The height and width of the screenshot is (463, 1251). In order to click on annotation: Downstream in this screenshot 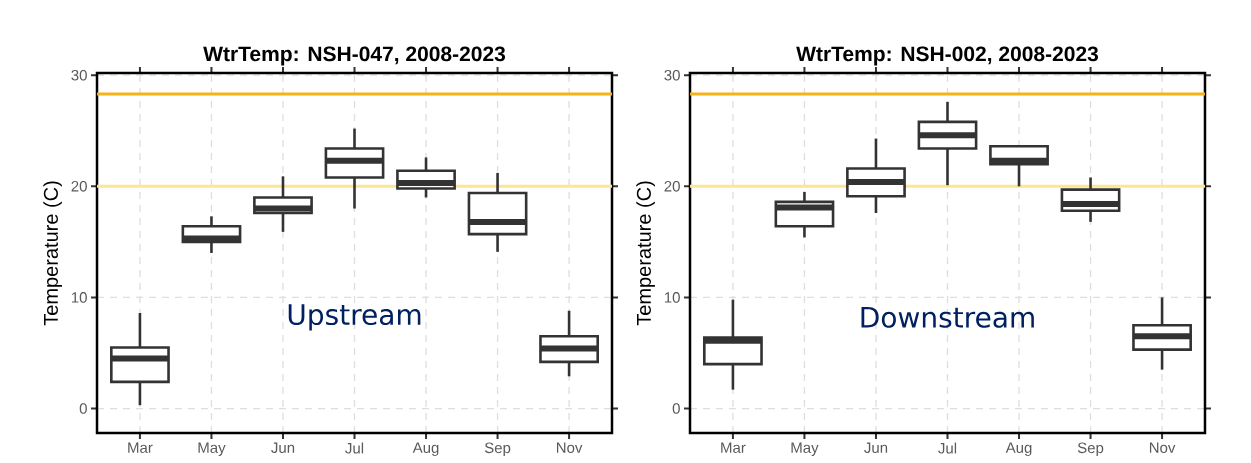, I will do `click(947, 317)`.